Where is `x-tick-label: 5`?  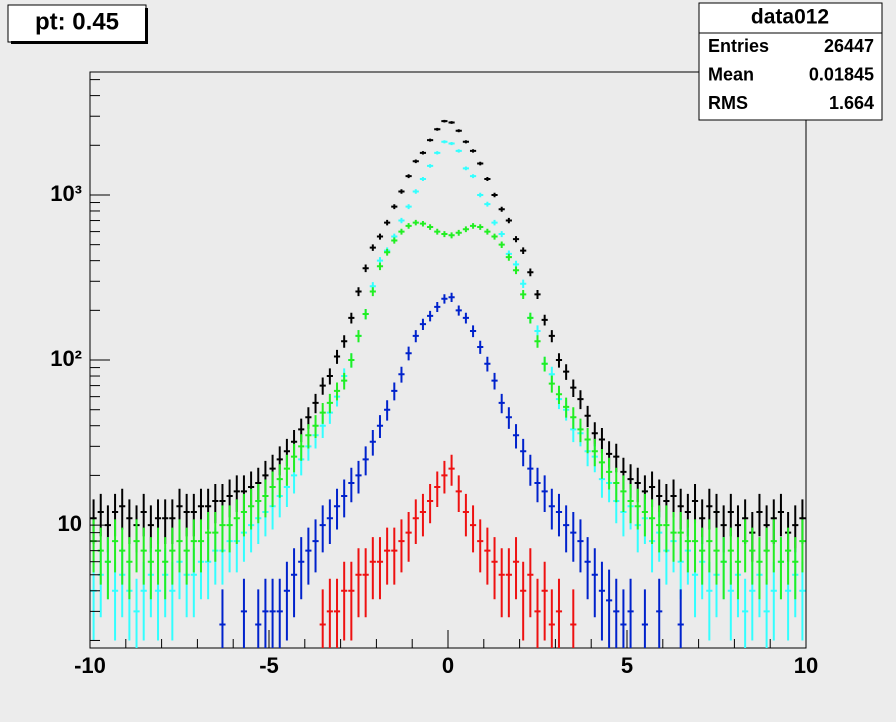 x-tick-label: 5 is located at coordinates (627, 665).